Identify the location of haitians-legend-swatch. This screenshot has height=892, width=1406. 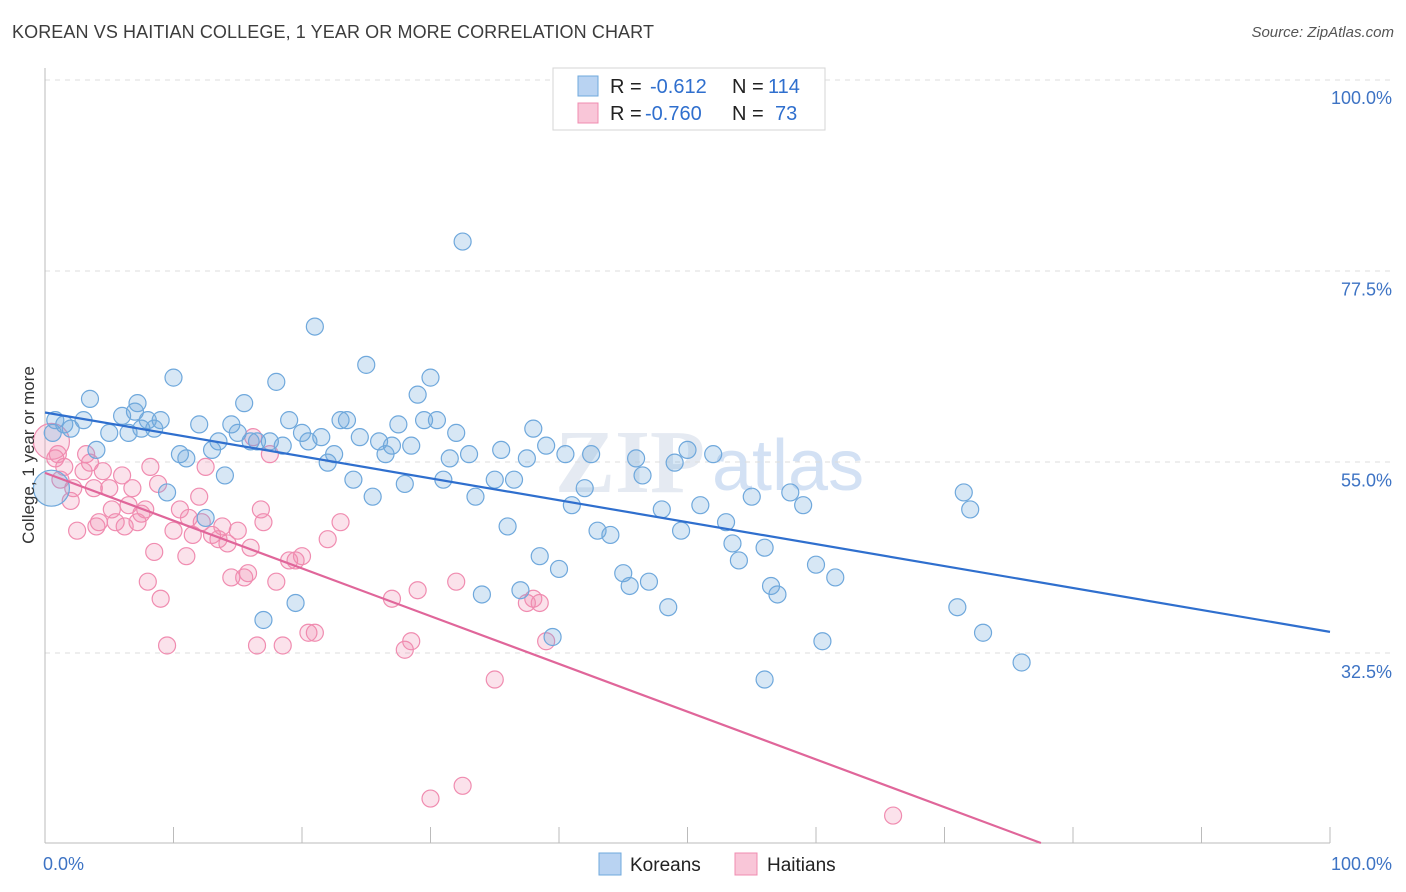
(746, 864).